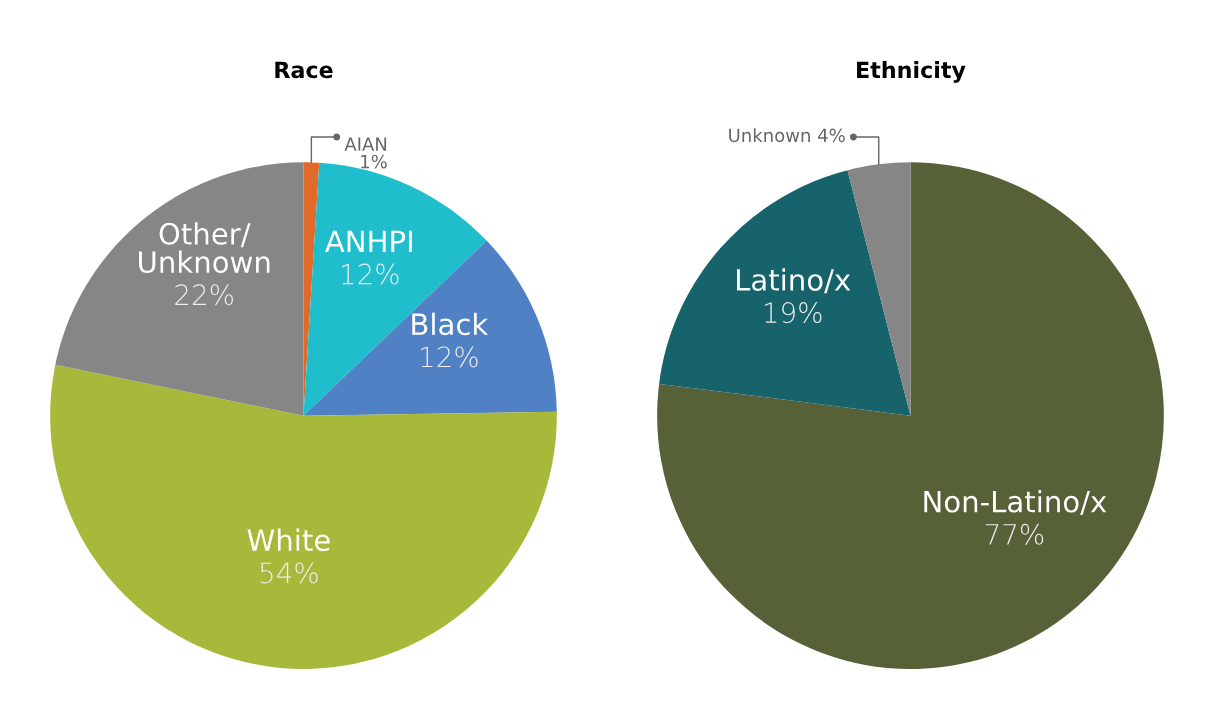 This screenshot has height=704, width=1214. What do you see at coordinates (793, 281) in the screenshot?
I see `slice-label: Latino/x` at bounding box center [793, 281].